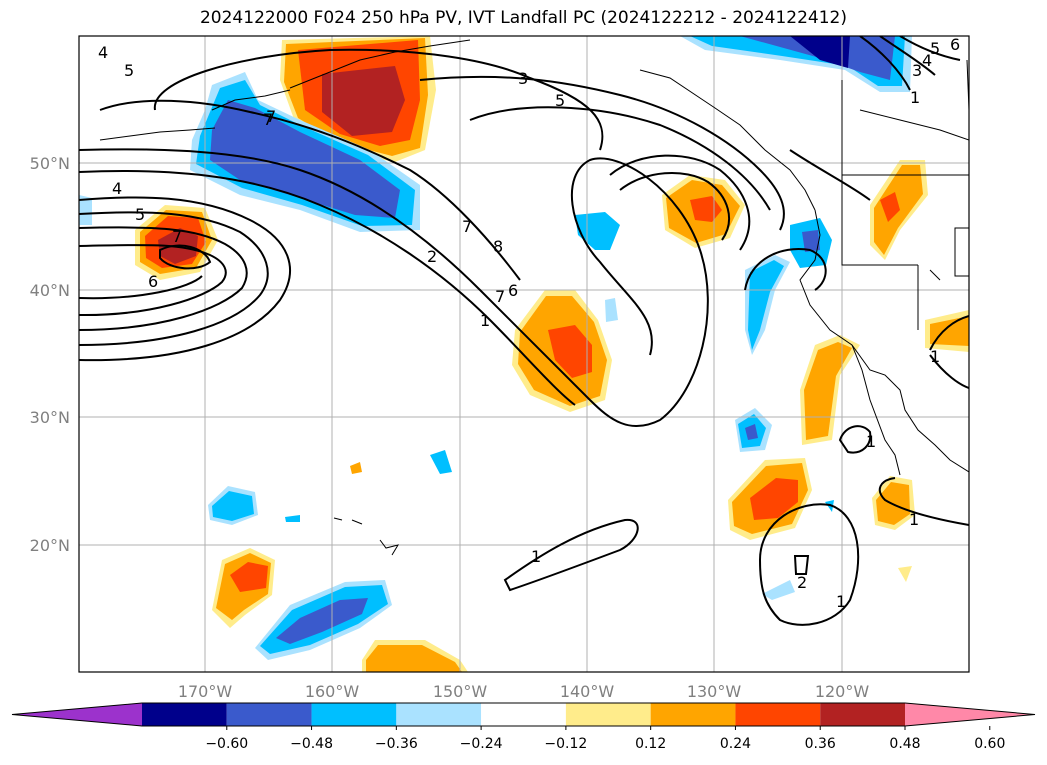 The width and height of the screenshot is (1047, 765). What do you see at coordinates (205, 691) in the screenshot?
I see `lon-tick-label: 170°W` at bounding box center [205, 691].